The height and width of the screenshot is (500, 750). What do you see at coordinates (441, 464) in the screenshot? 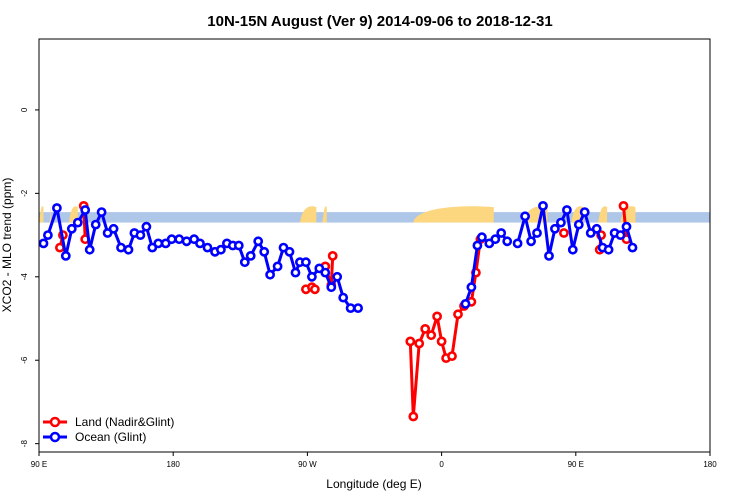
I see `x-tick-label: 0` at bounding box center [441, 464].